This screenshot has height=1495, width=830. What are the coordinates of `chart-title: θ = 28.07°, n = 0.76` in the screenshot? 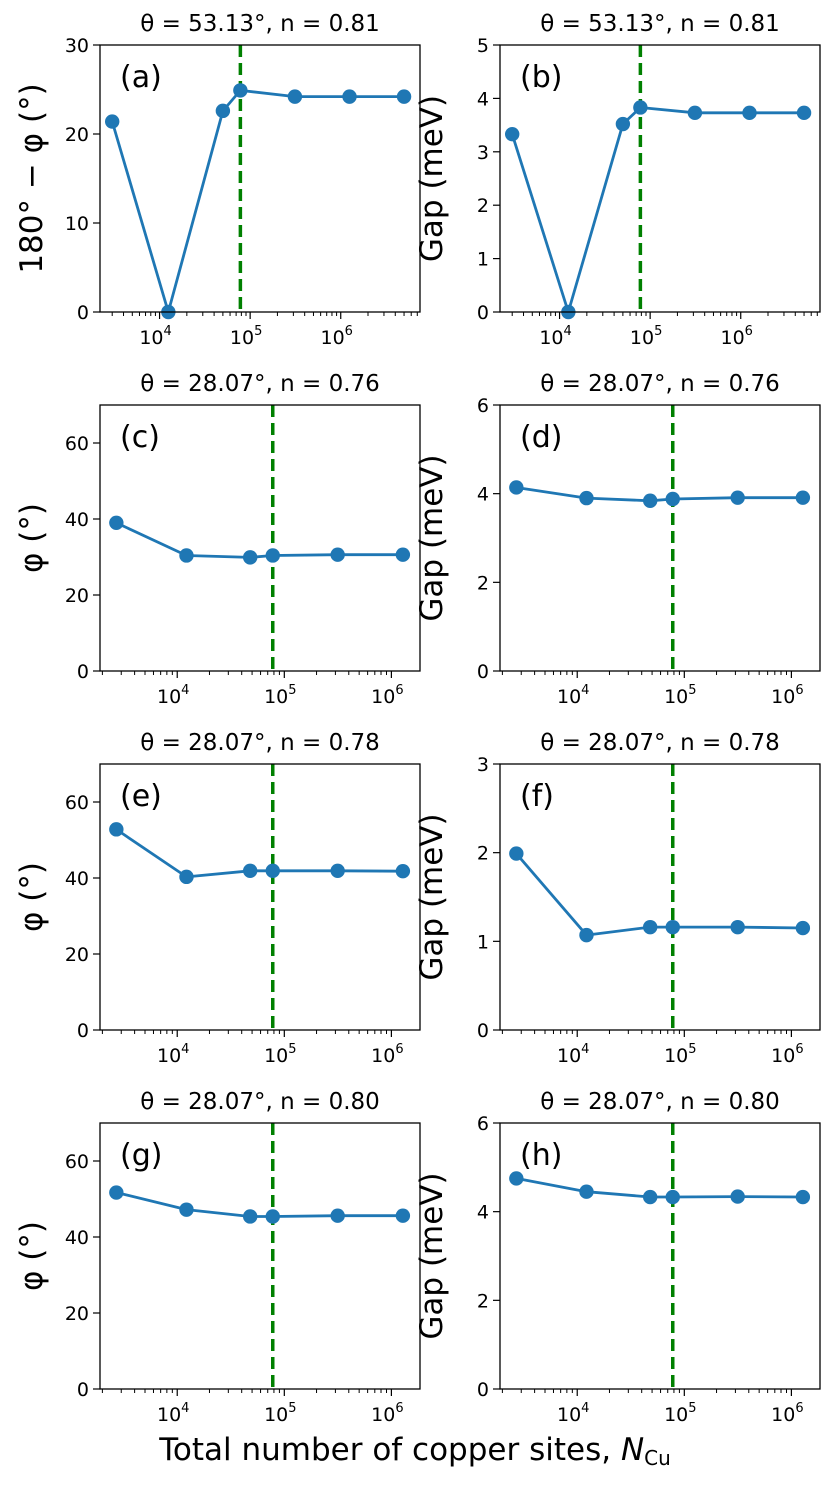 It's located at (260, 384).